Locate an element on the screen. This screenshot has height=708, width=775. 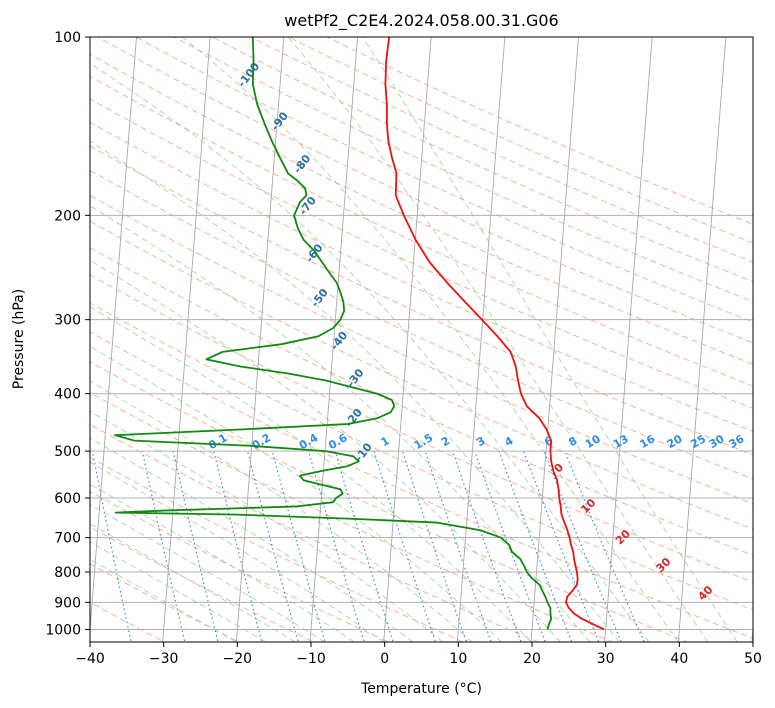
y-tick-label: 500 is located at coordinates (67, 452).